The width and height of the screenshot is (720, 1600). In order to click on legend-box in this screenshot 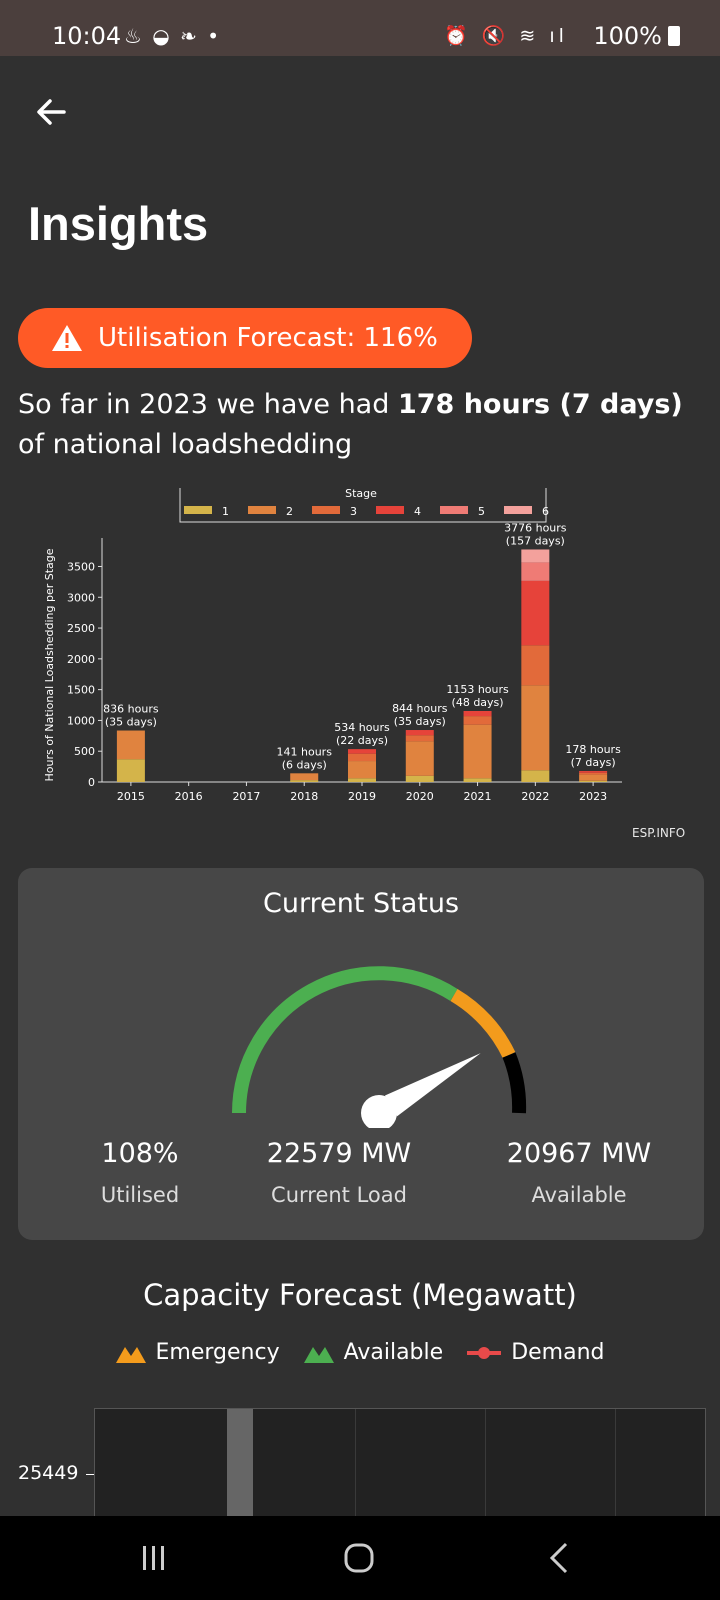, I will do `click(363, 505)`.